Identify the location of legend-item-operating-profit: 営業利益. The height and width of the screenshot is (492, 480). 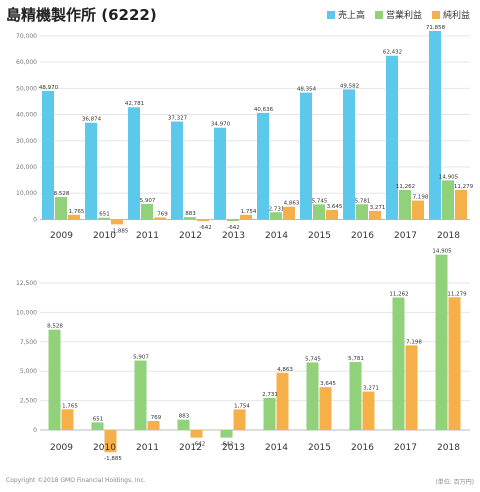
(398, 14).